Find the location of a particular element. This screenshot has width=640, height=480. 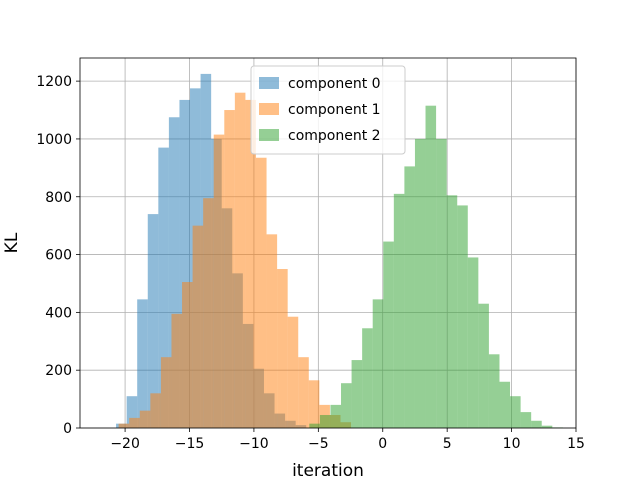

x-tick-label: −20 is located at coordinates (125, 444).